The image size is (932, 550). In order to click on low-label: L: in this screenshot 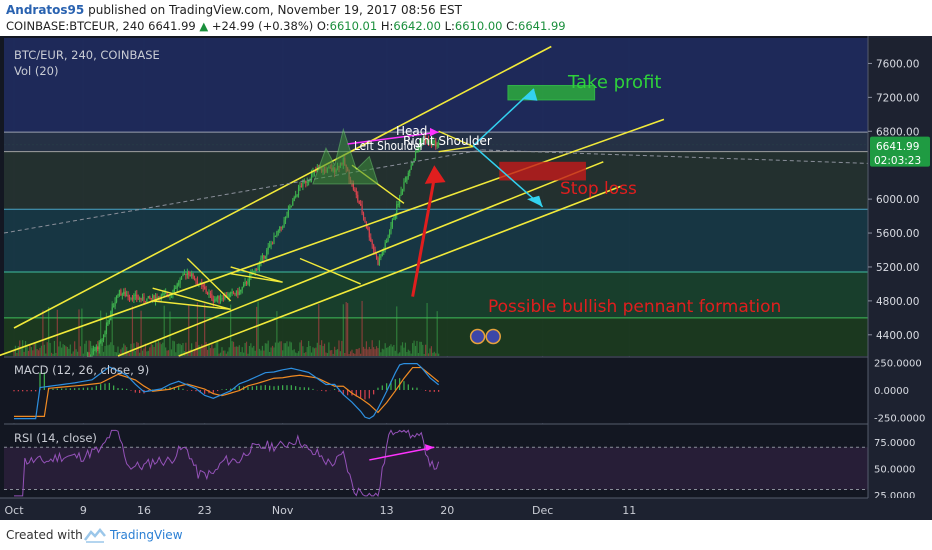, I will do `click(449, 26)`.